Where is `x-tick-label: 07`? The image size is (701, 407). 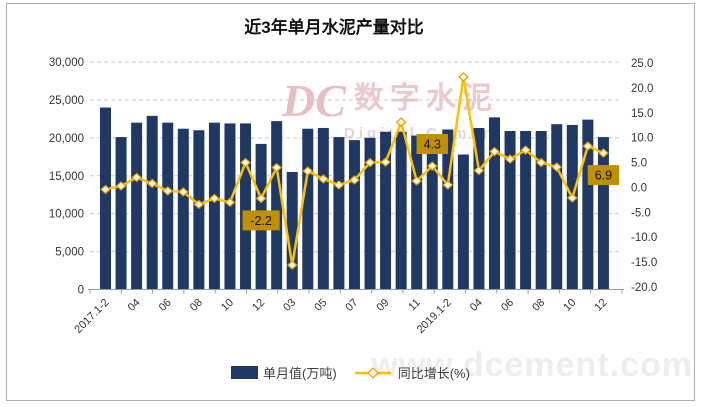 x-tick-label: 07 is located at coordinates (351, 305).